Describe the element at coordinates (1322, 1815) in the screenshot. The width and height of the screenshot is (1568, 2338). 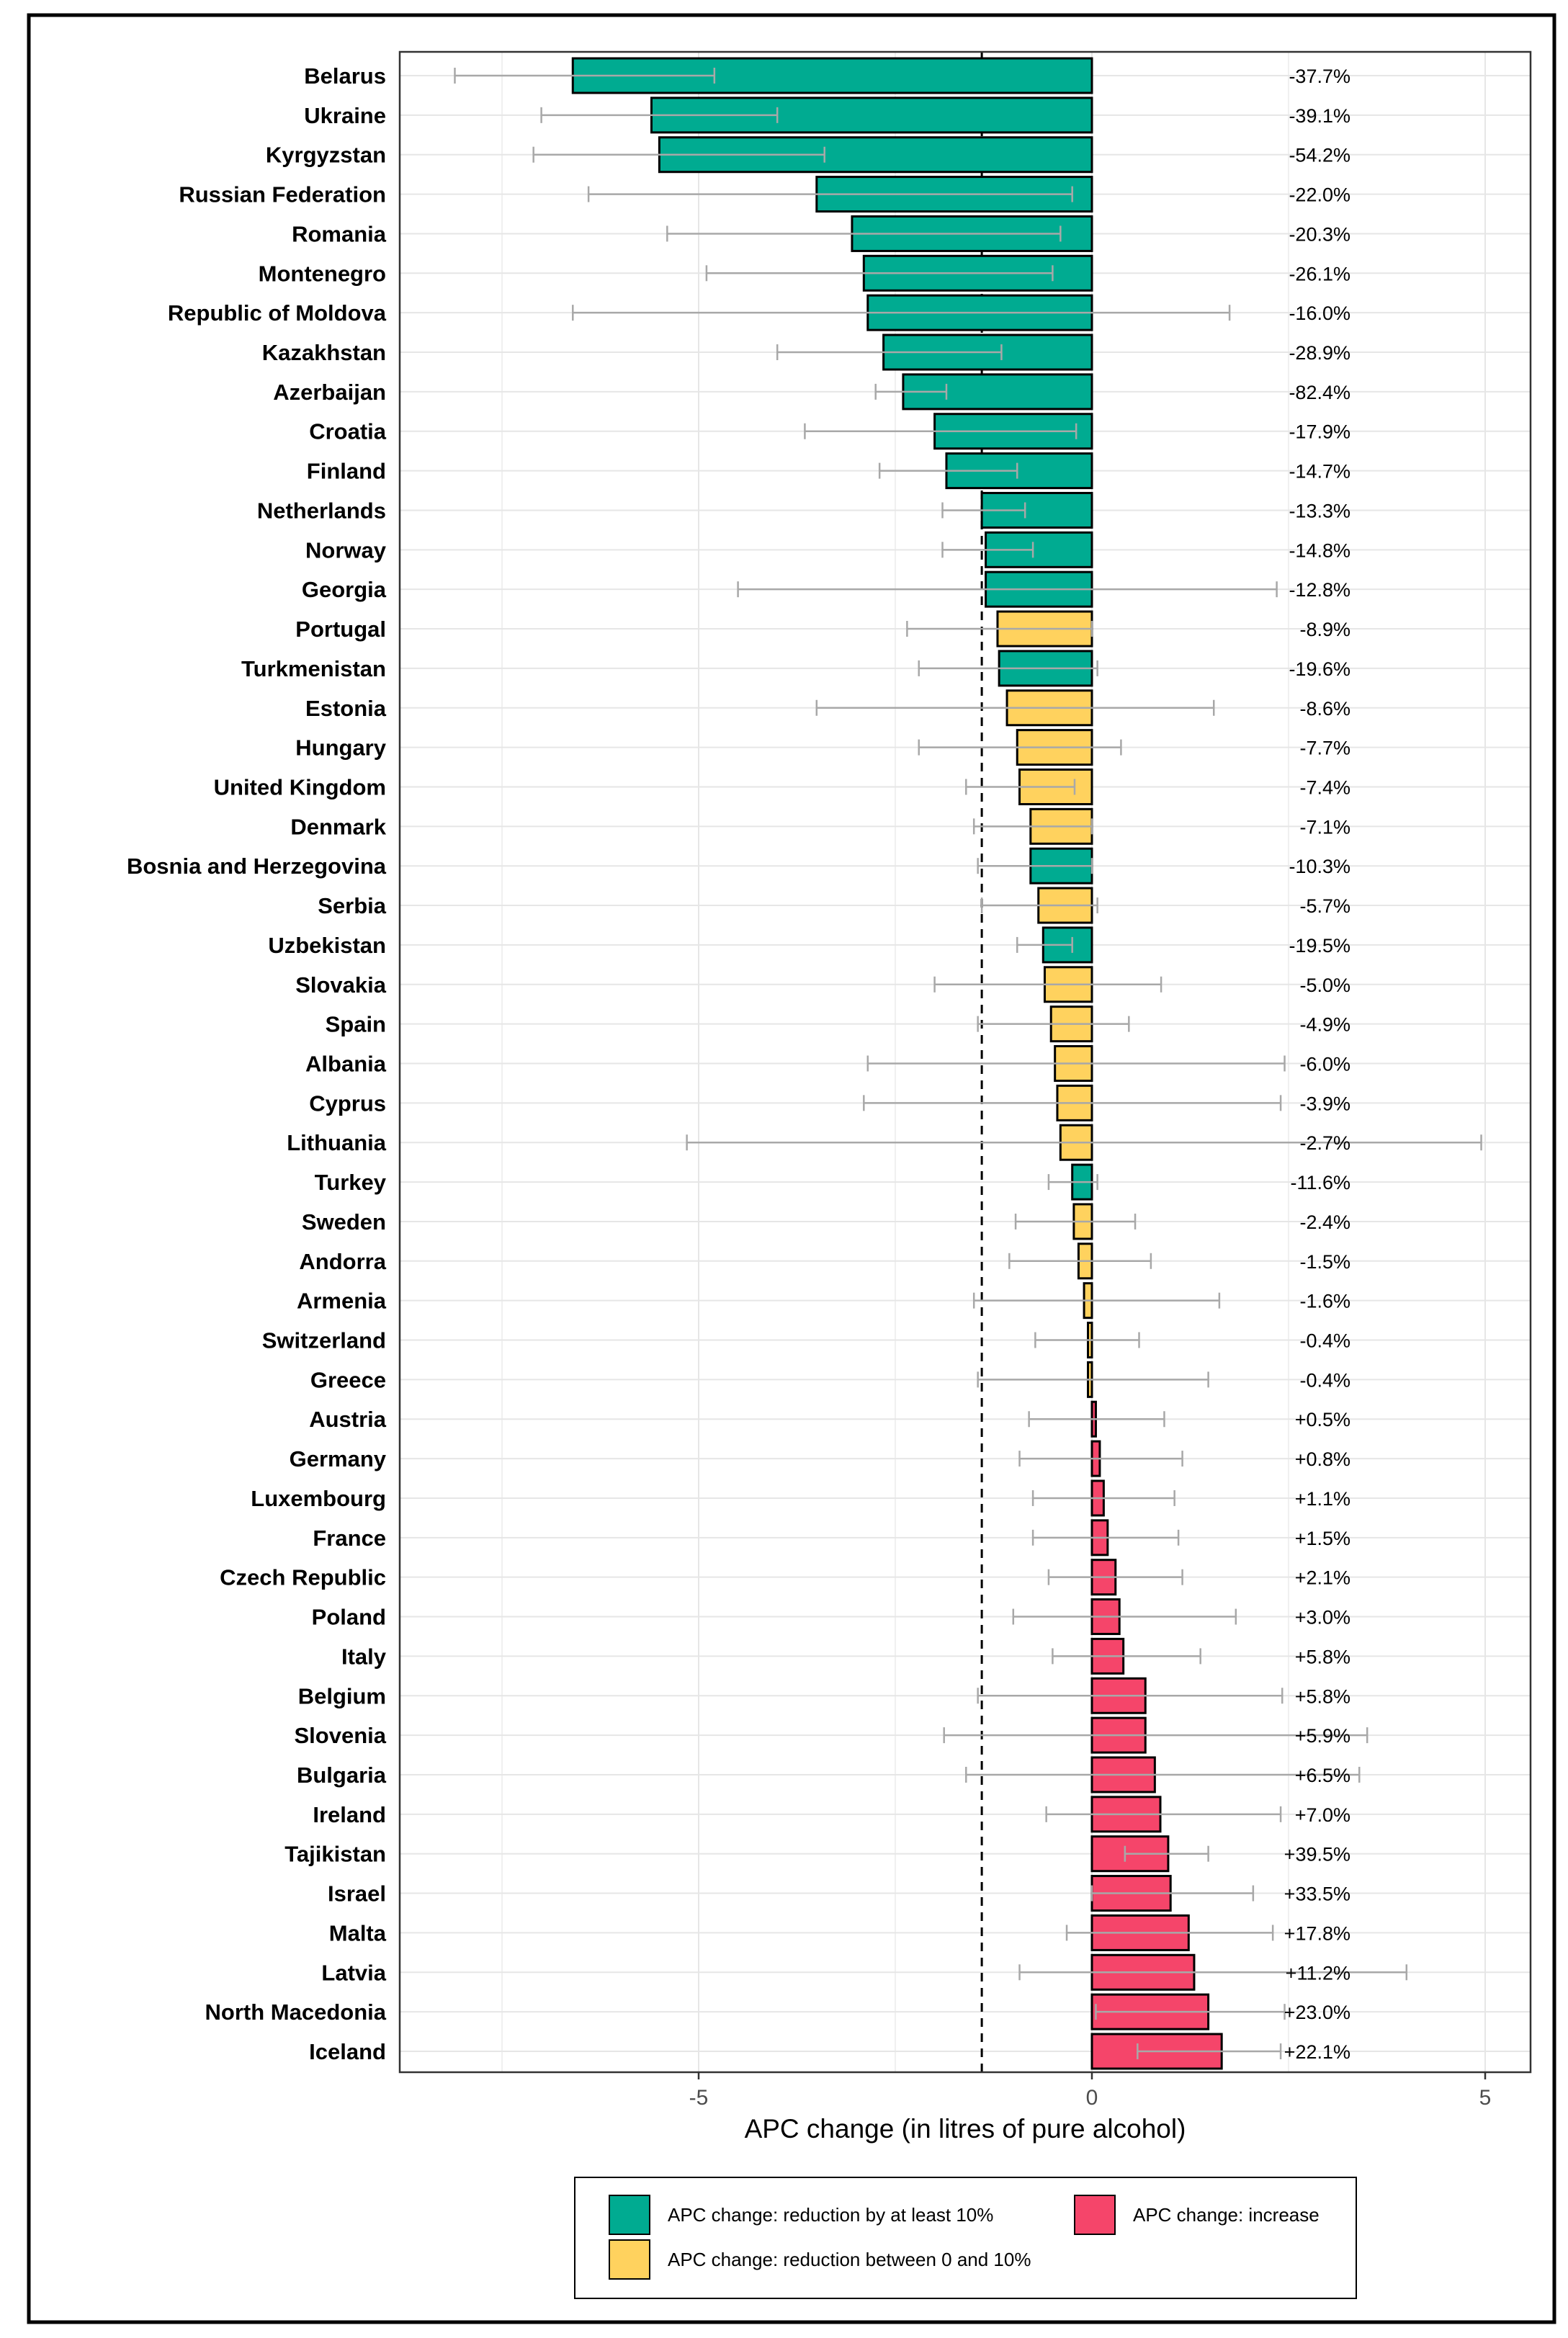
I see `percent-label-ireland: +7.0%` at that location.